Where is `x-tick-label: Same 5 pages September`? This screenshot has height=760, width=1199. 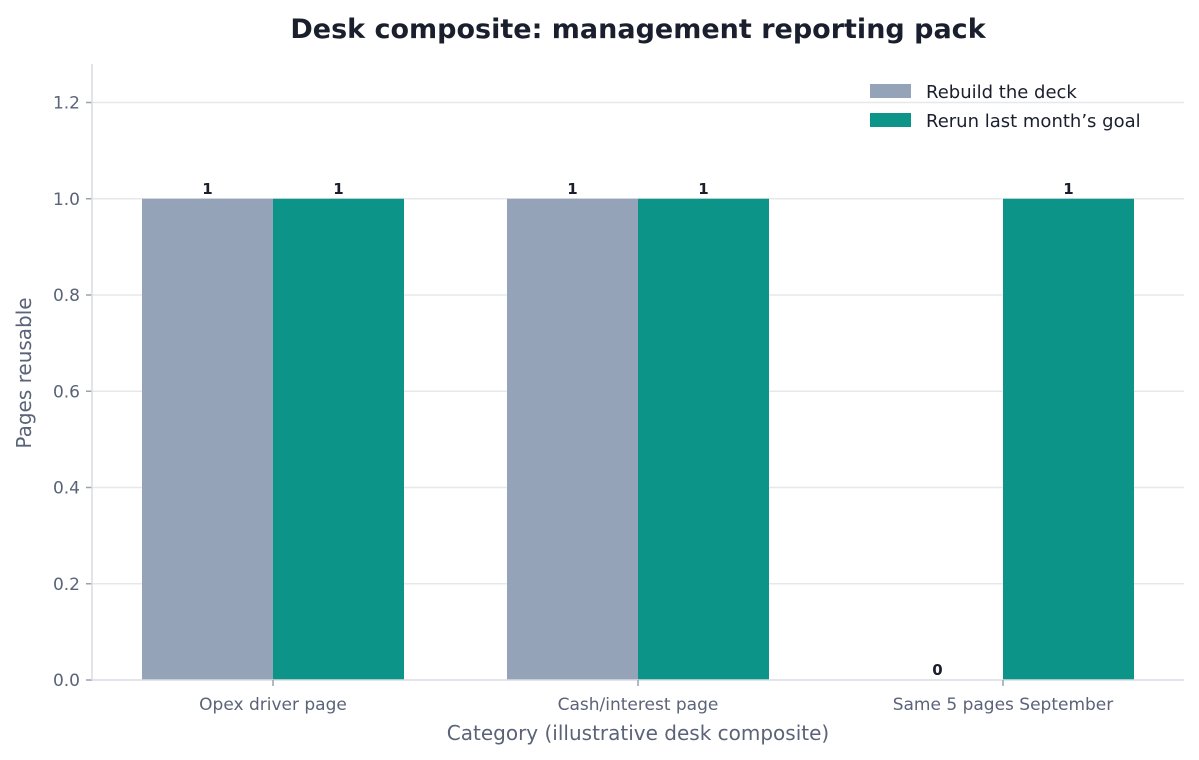 x-tick-label: Same 5 pages September is located at coordinates (1003, 705).